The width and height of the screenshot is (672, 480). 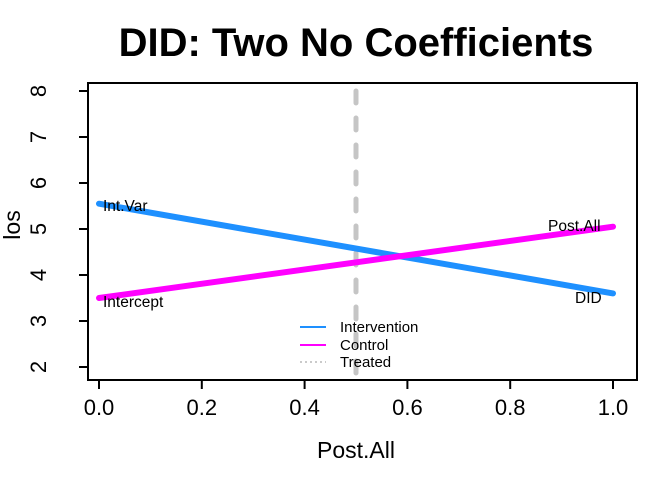 I want to click on y-tick: 5, so click(x=57, y=229).